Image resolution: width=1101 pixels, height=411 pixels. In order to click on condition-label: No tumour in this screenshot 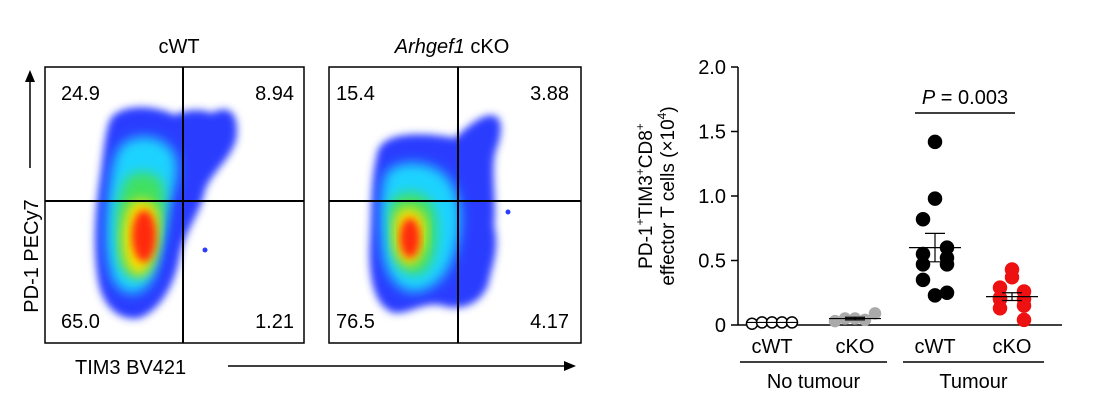, I will do `click(814, 382)`.